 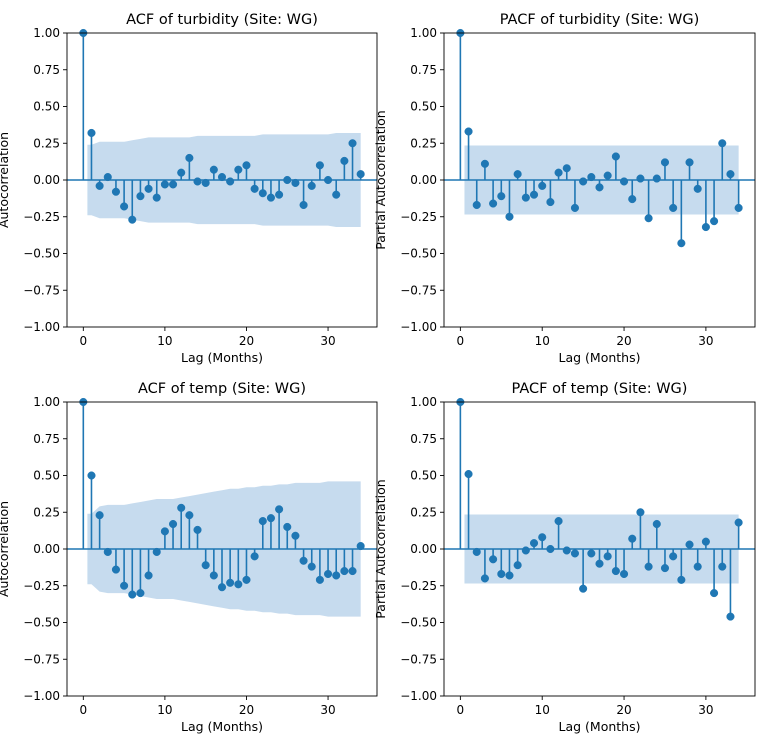 What do you see at coordinates (600, 20) in the screenshot?
I see `pacf-turbidity-title: PACF of turbidity (Site: WG)` at bounding box center [600, 20].